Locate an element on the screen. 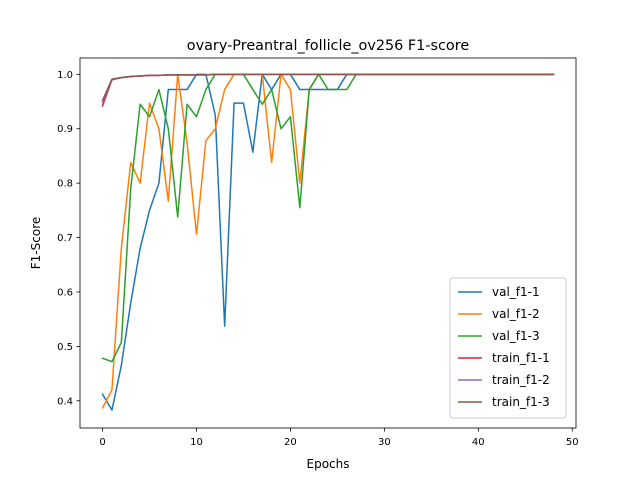 Image resolution: width=640 pixels, height=480 pixels. legend-label-train_f1-2: train_f1-2 is located at coordinates (521, 380).